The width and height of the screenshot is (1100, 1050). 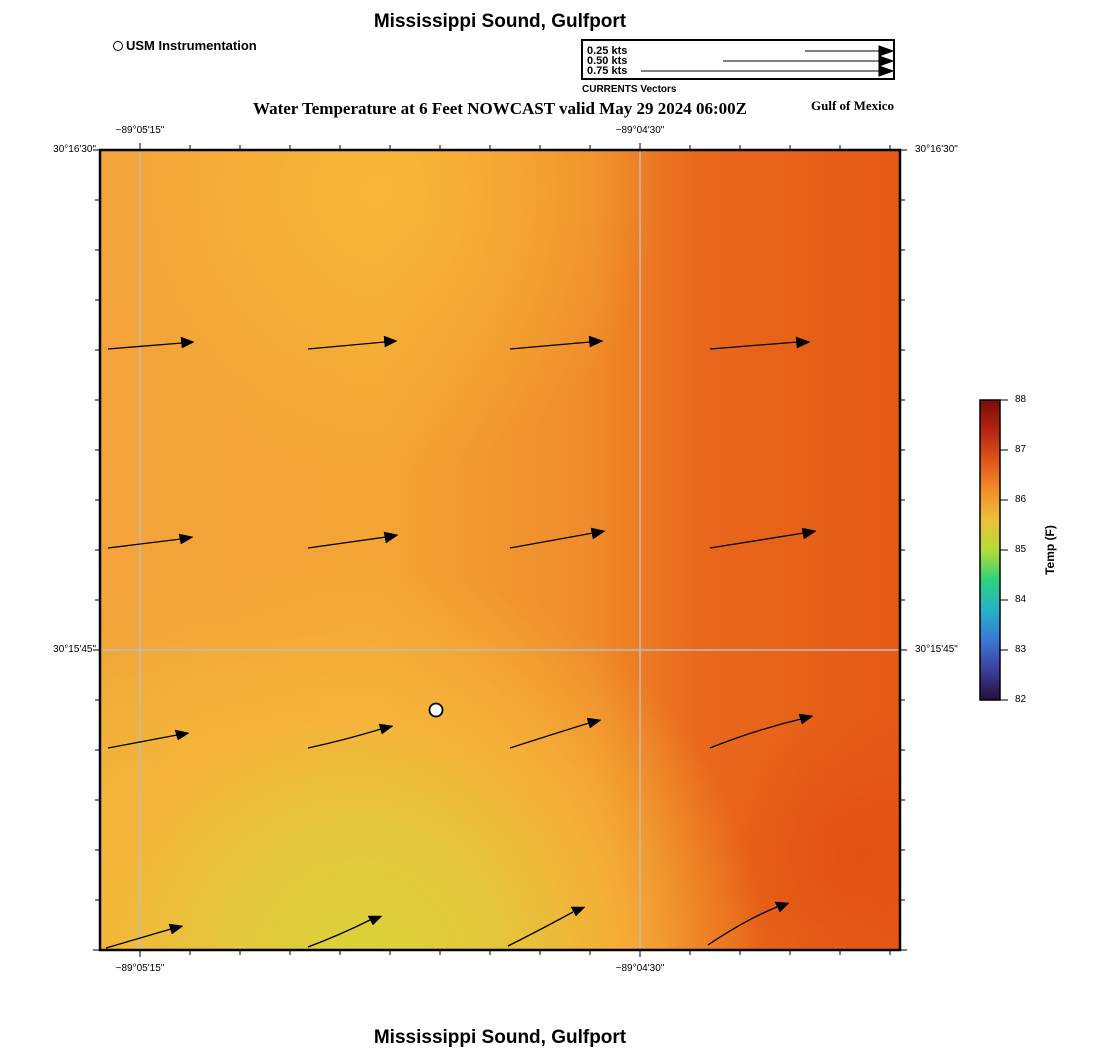 I want to click on colorbar-tick-label: 84, so click(x=1021, y=599).